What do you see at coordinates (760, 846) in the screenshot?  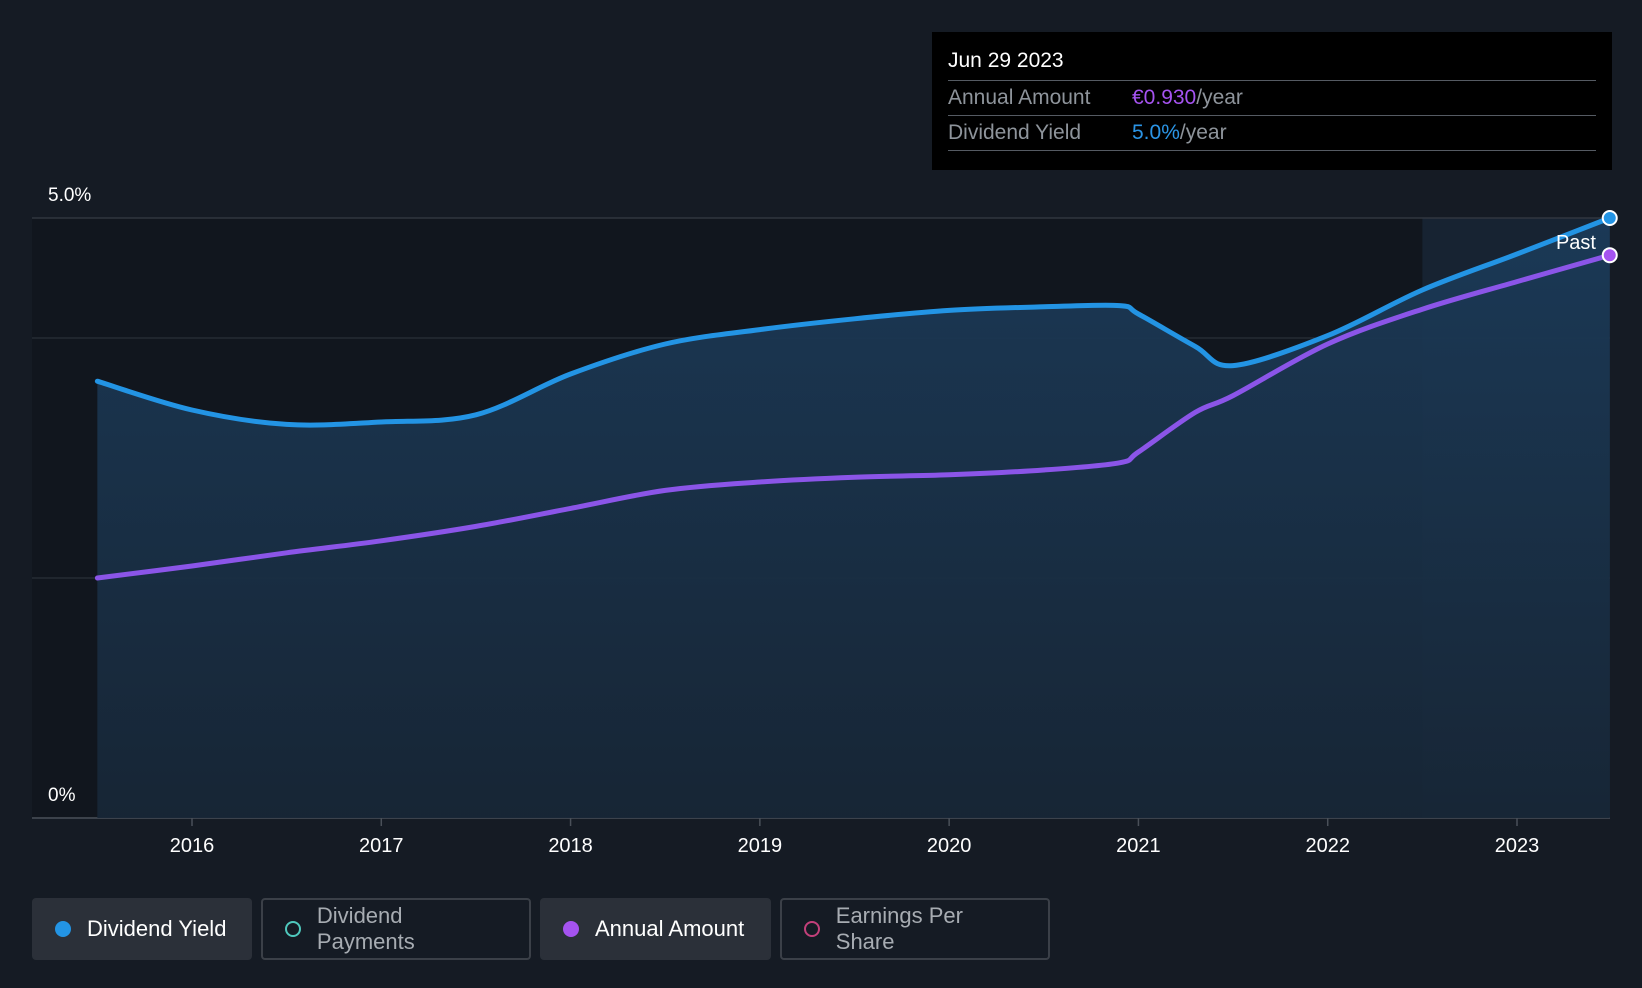 I see `x-tick-label: 2019` at bounding box center [760, 846].